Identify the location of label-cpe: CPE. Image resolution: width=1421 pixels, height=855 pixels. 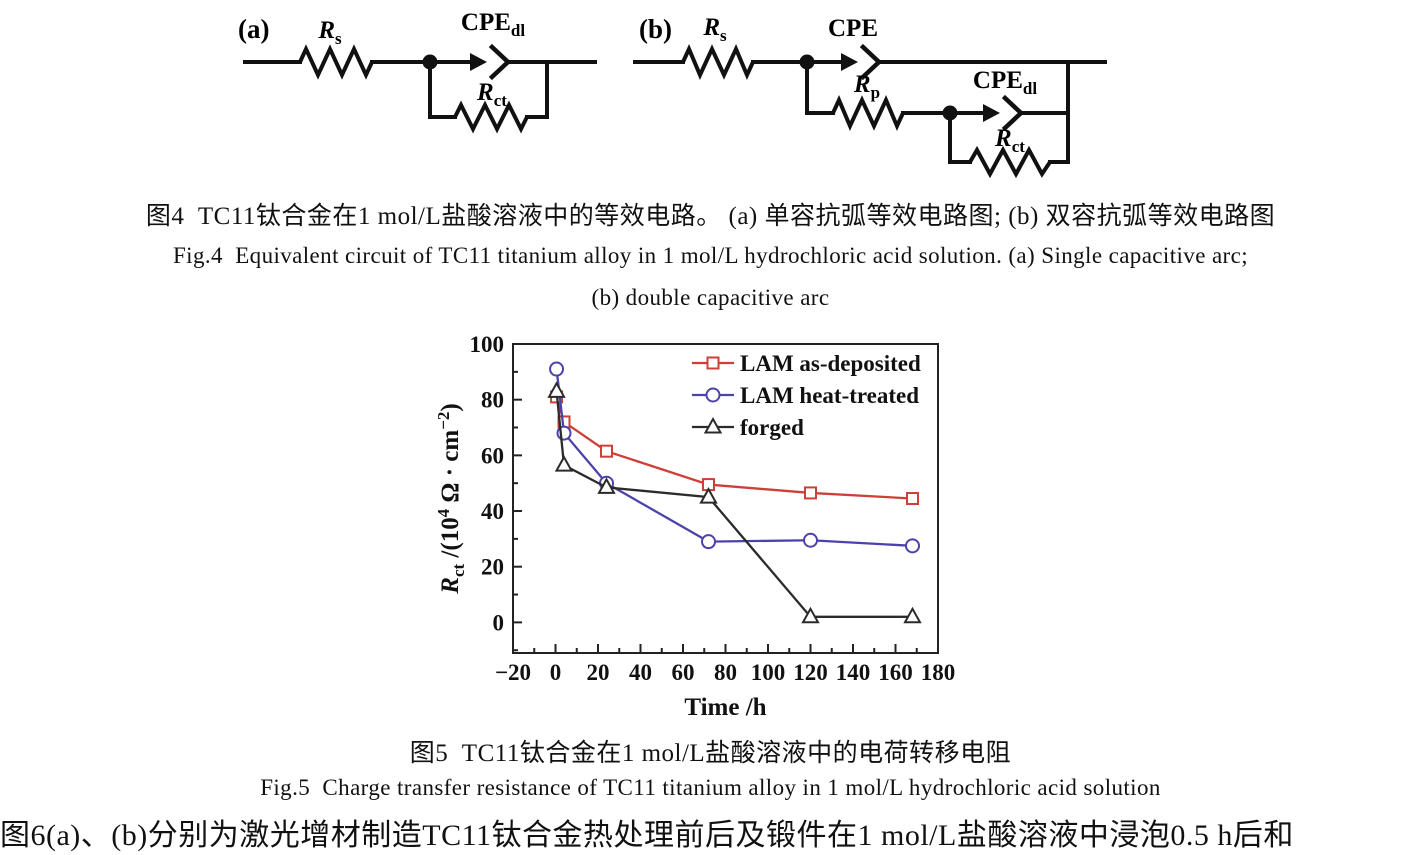
(853, 28).